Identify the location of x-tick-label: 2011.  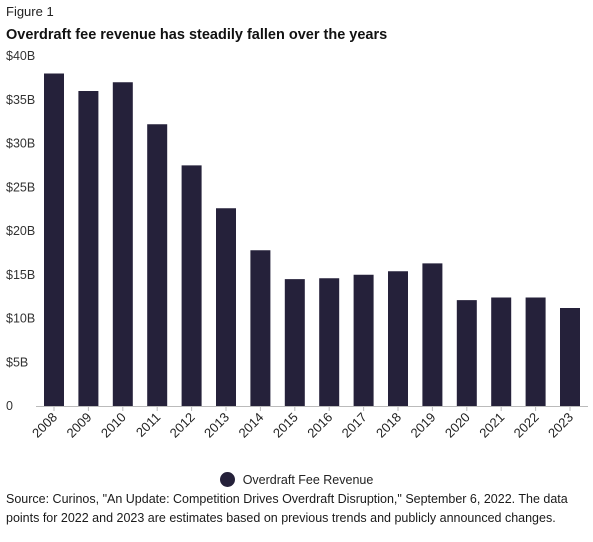
(148, 425).